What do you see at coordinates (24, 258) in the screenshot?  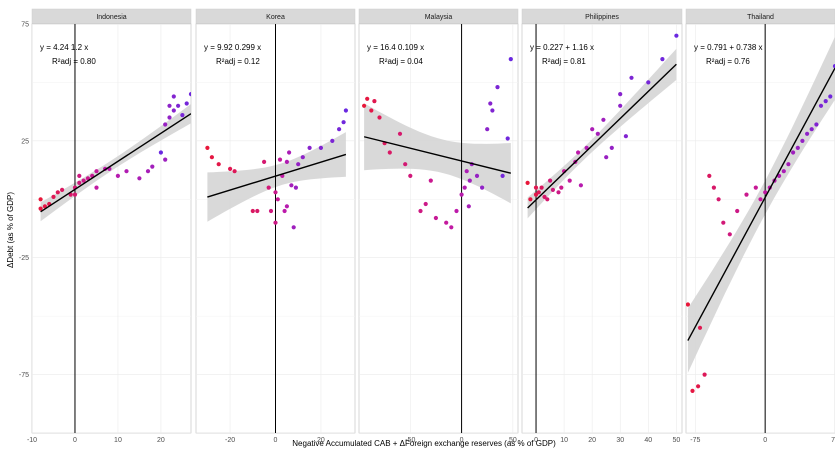 I see `y-tick-label: -25` at bounding box center [24, 258].